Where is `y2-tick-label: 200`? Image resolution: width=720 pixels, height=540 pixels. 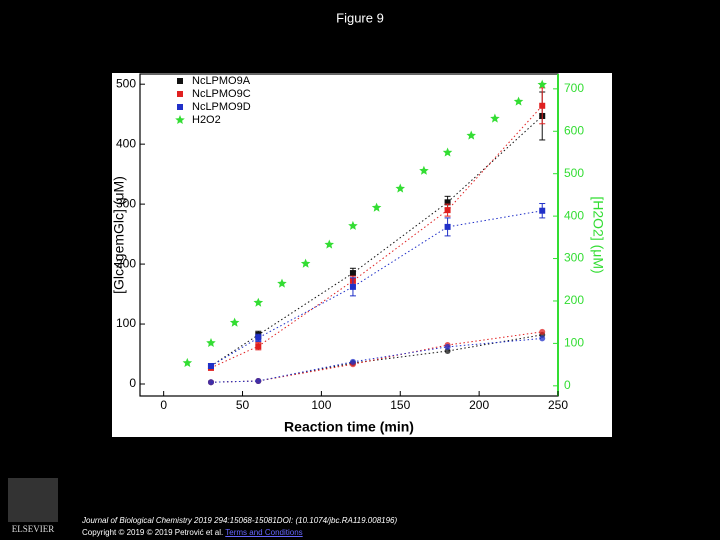
y2-tick-label: 200 is located at coordinates (574, 300).